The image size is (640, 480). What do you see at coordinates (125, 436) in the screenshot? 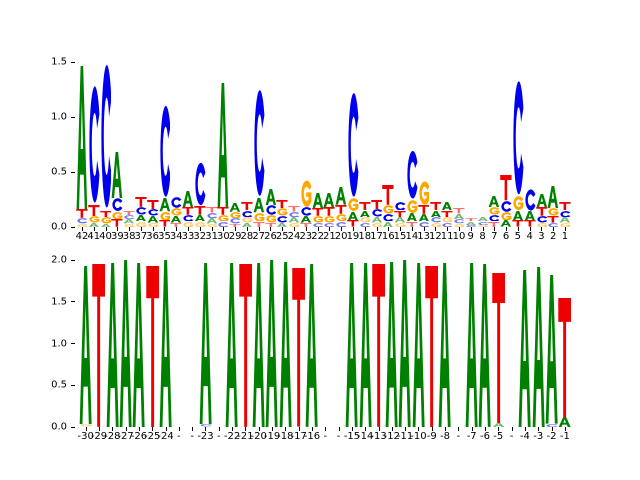
I see `x-tick-label: -27` at bounding box center [125, 436].